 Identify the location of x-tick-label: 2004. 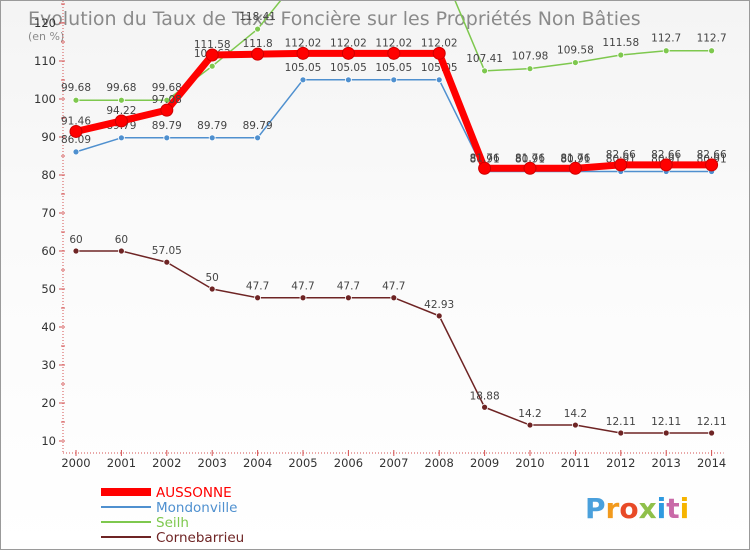
(257, 463).